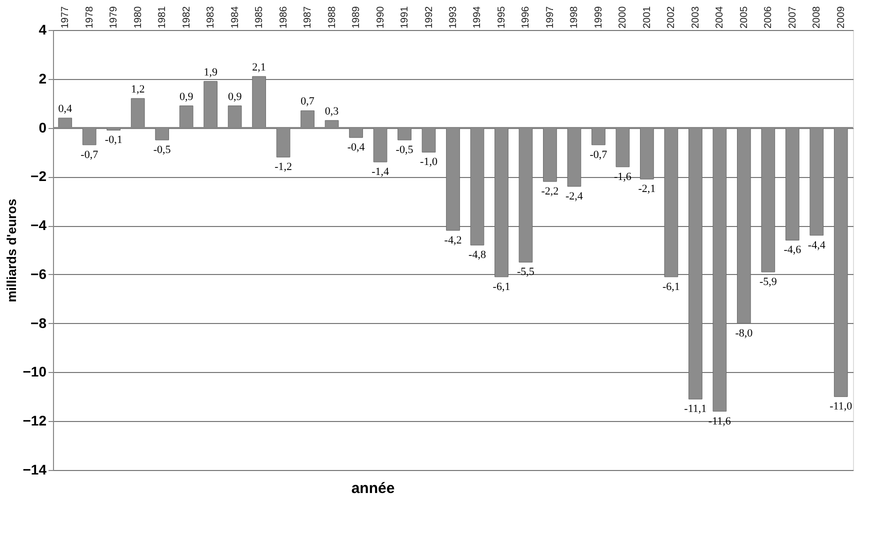  What do you see at coordinates (793, 250) in the screenshot?
I see `data-label: -4,6` at bounding box center [793, 250].